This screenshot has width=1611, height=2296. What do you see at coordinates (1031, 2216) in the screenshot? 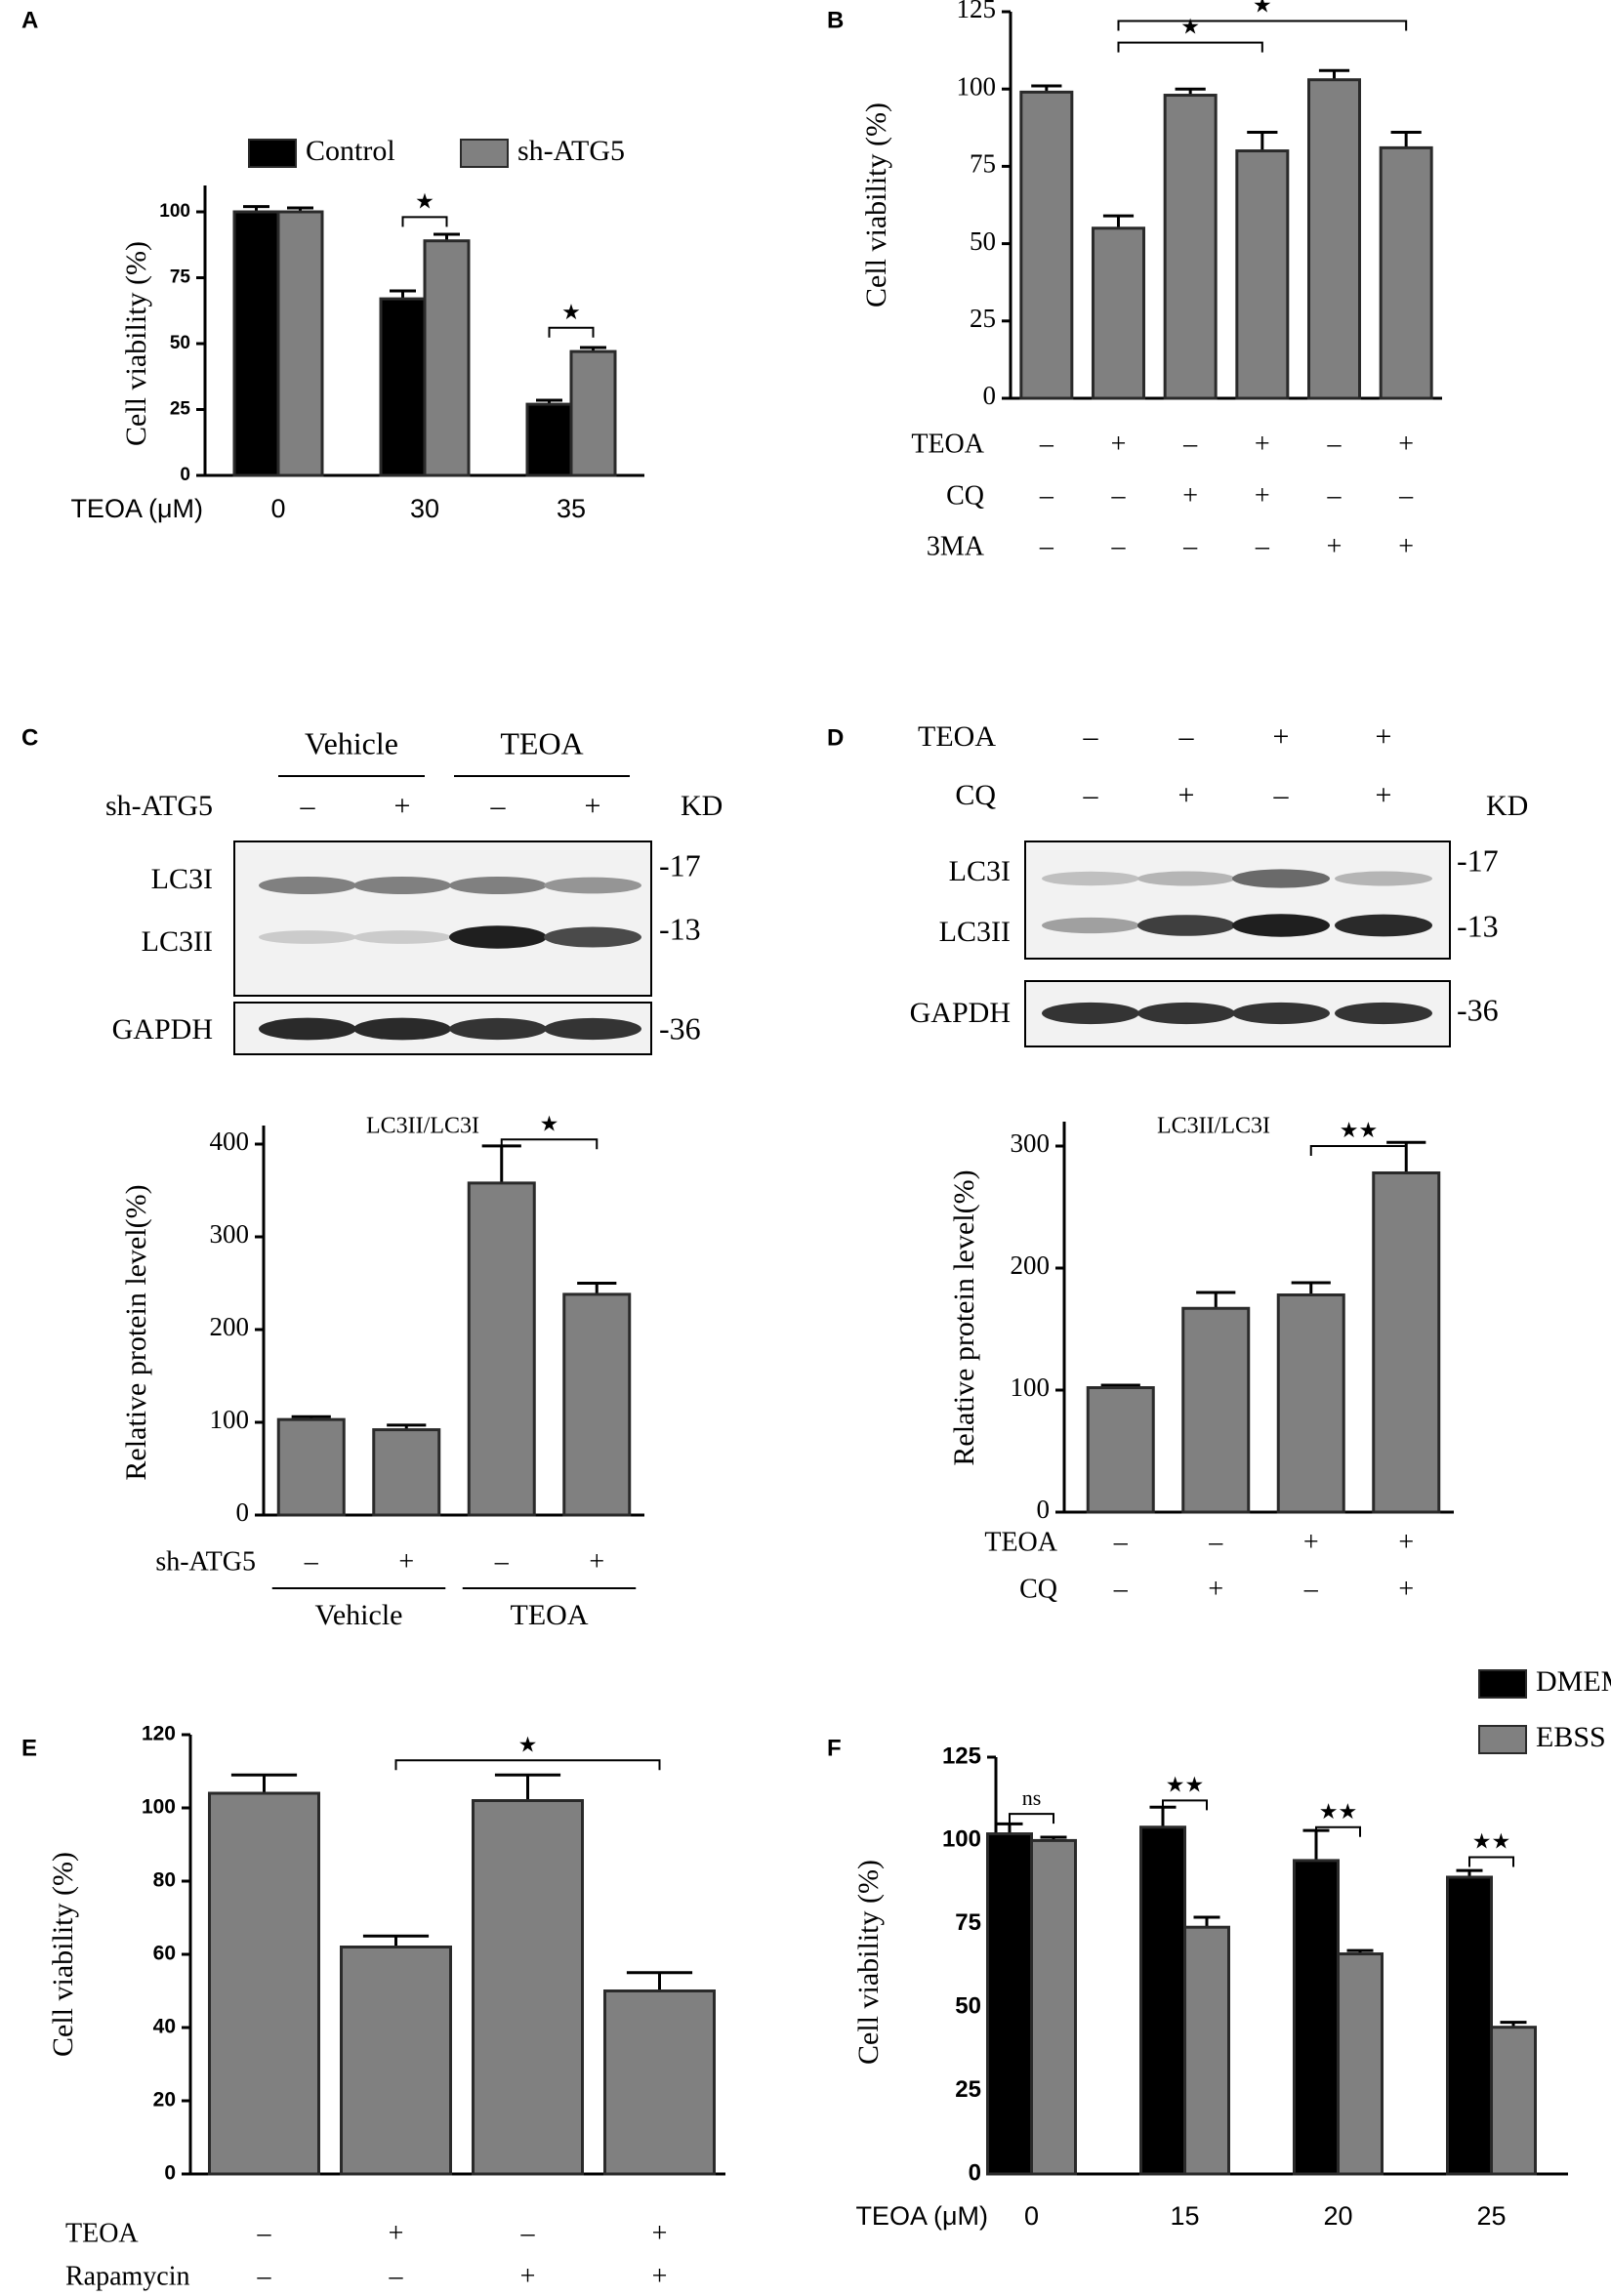
I see `x-tick-label: 0` at bounding box center [1031, 2216].